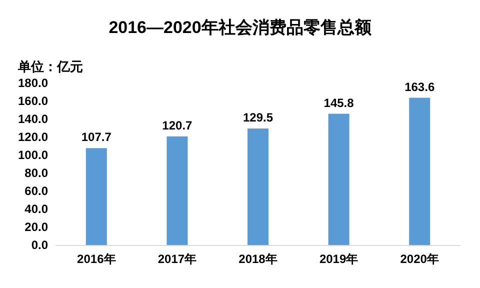 The width and height of the screenshot is (480, 288). What do you see at coordinates (177, 259) in the screenshot?
I see `x-tick-label: 2017年` at bounding box center [177, 259].